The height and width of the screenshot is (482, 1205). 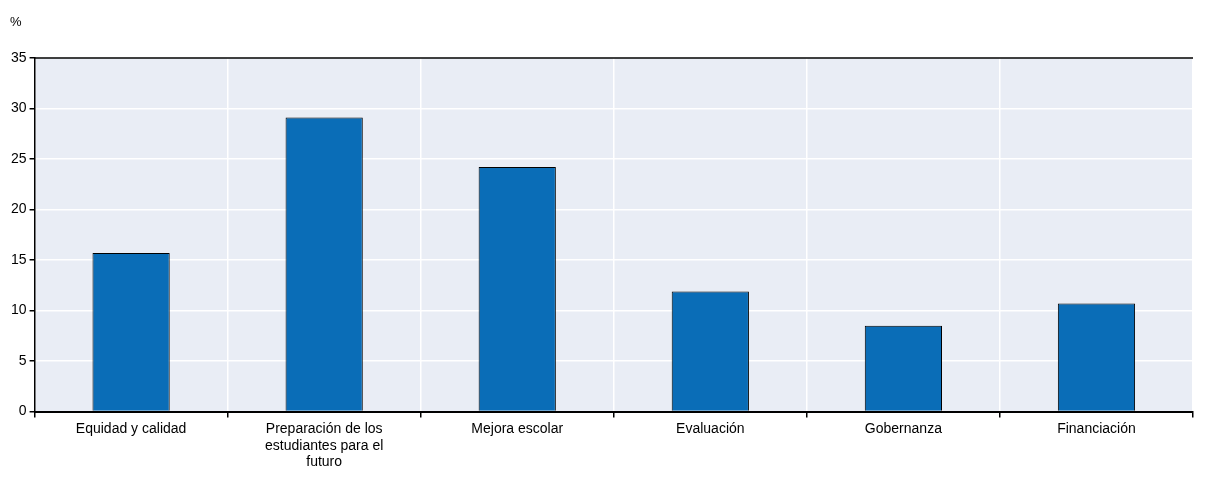 What do you see at coordinates (18, 107) in the screenshot?
I see `y-tick-label: 30` at bounding box center [18, 107].